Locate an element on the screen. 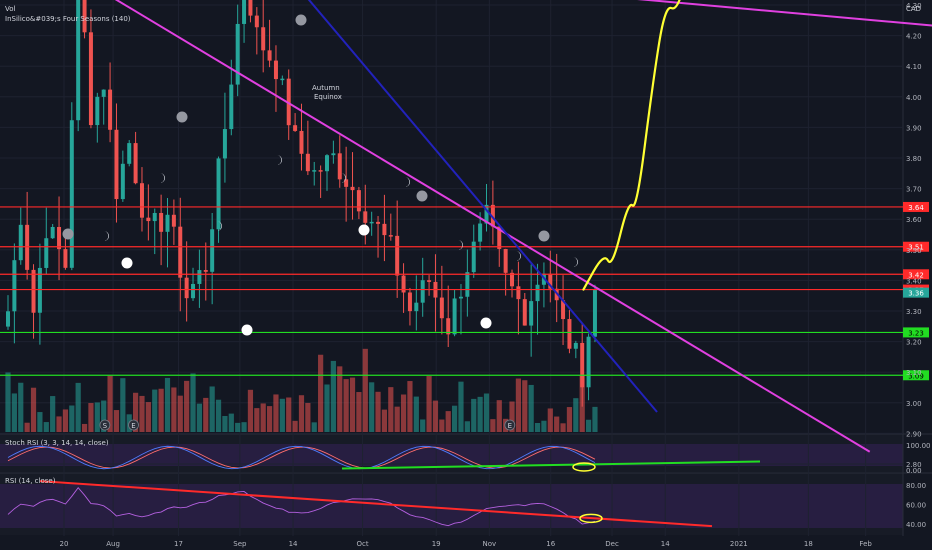 Image resolution: width=932 pixels, height=550 pixels. date-tick-label: 14 is located at coordinates (293, 544).